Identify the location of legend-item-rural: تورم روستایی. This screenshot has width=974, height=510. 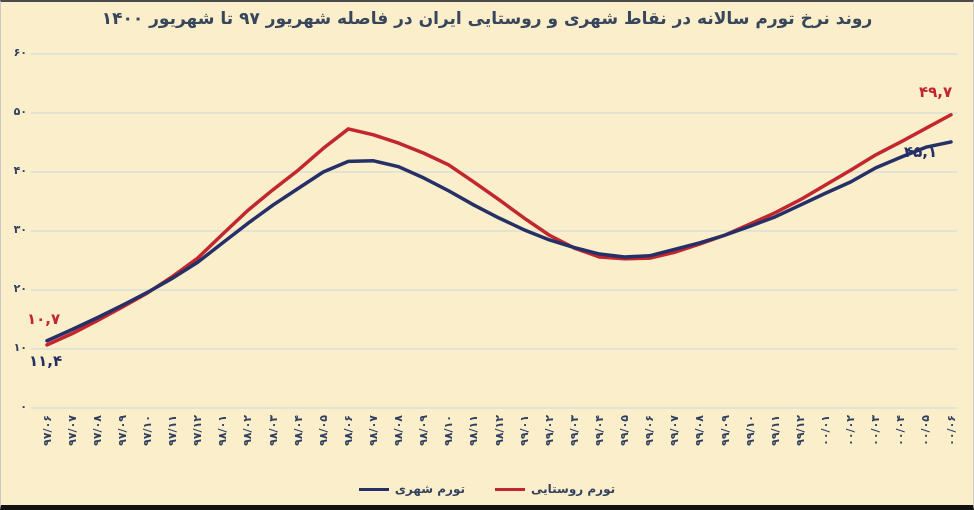
(555, 489).